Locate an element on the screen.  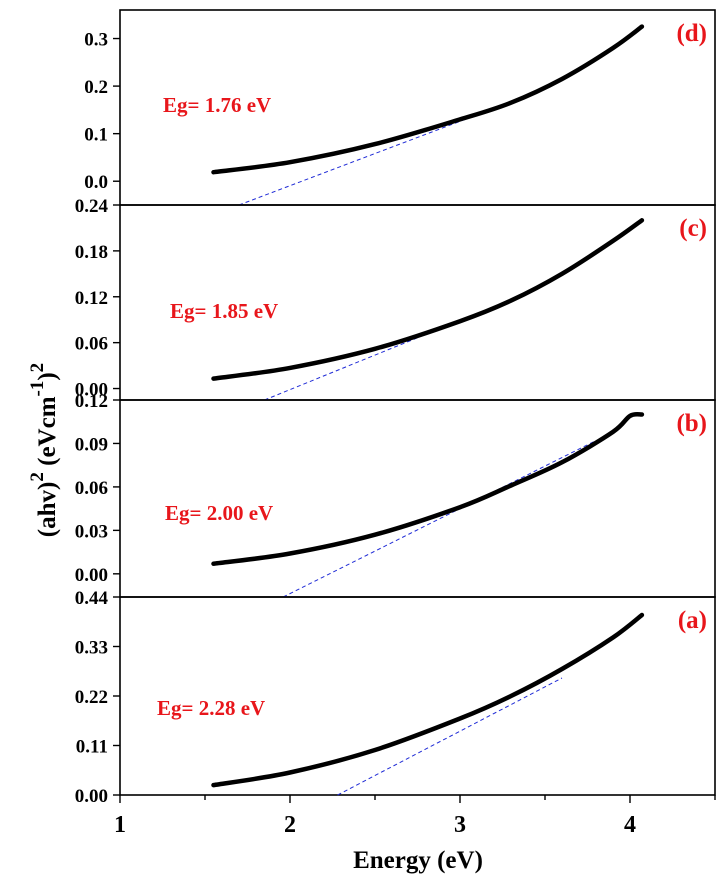
svg-text: (ahv)2 (eVcm-1)2 is located at coordinates (44, 450).